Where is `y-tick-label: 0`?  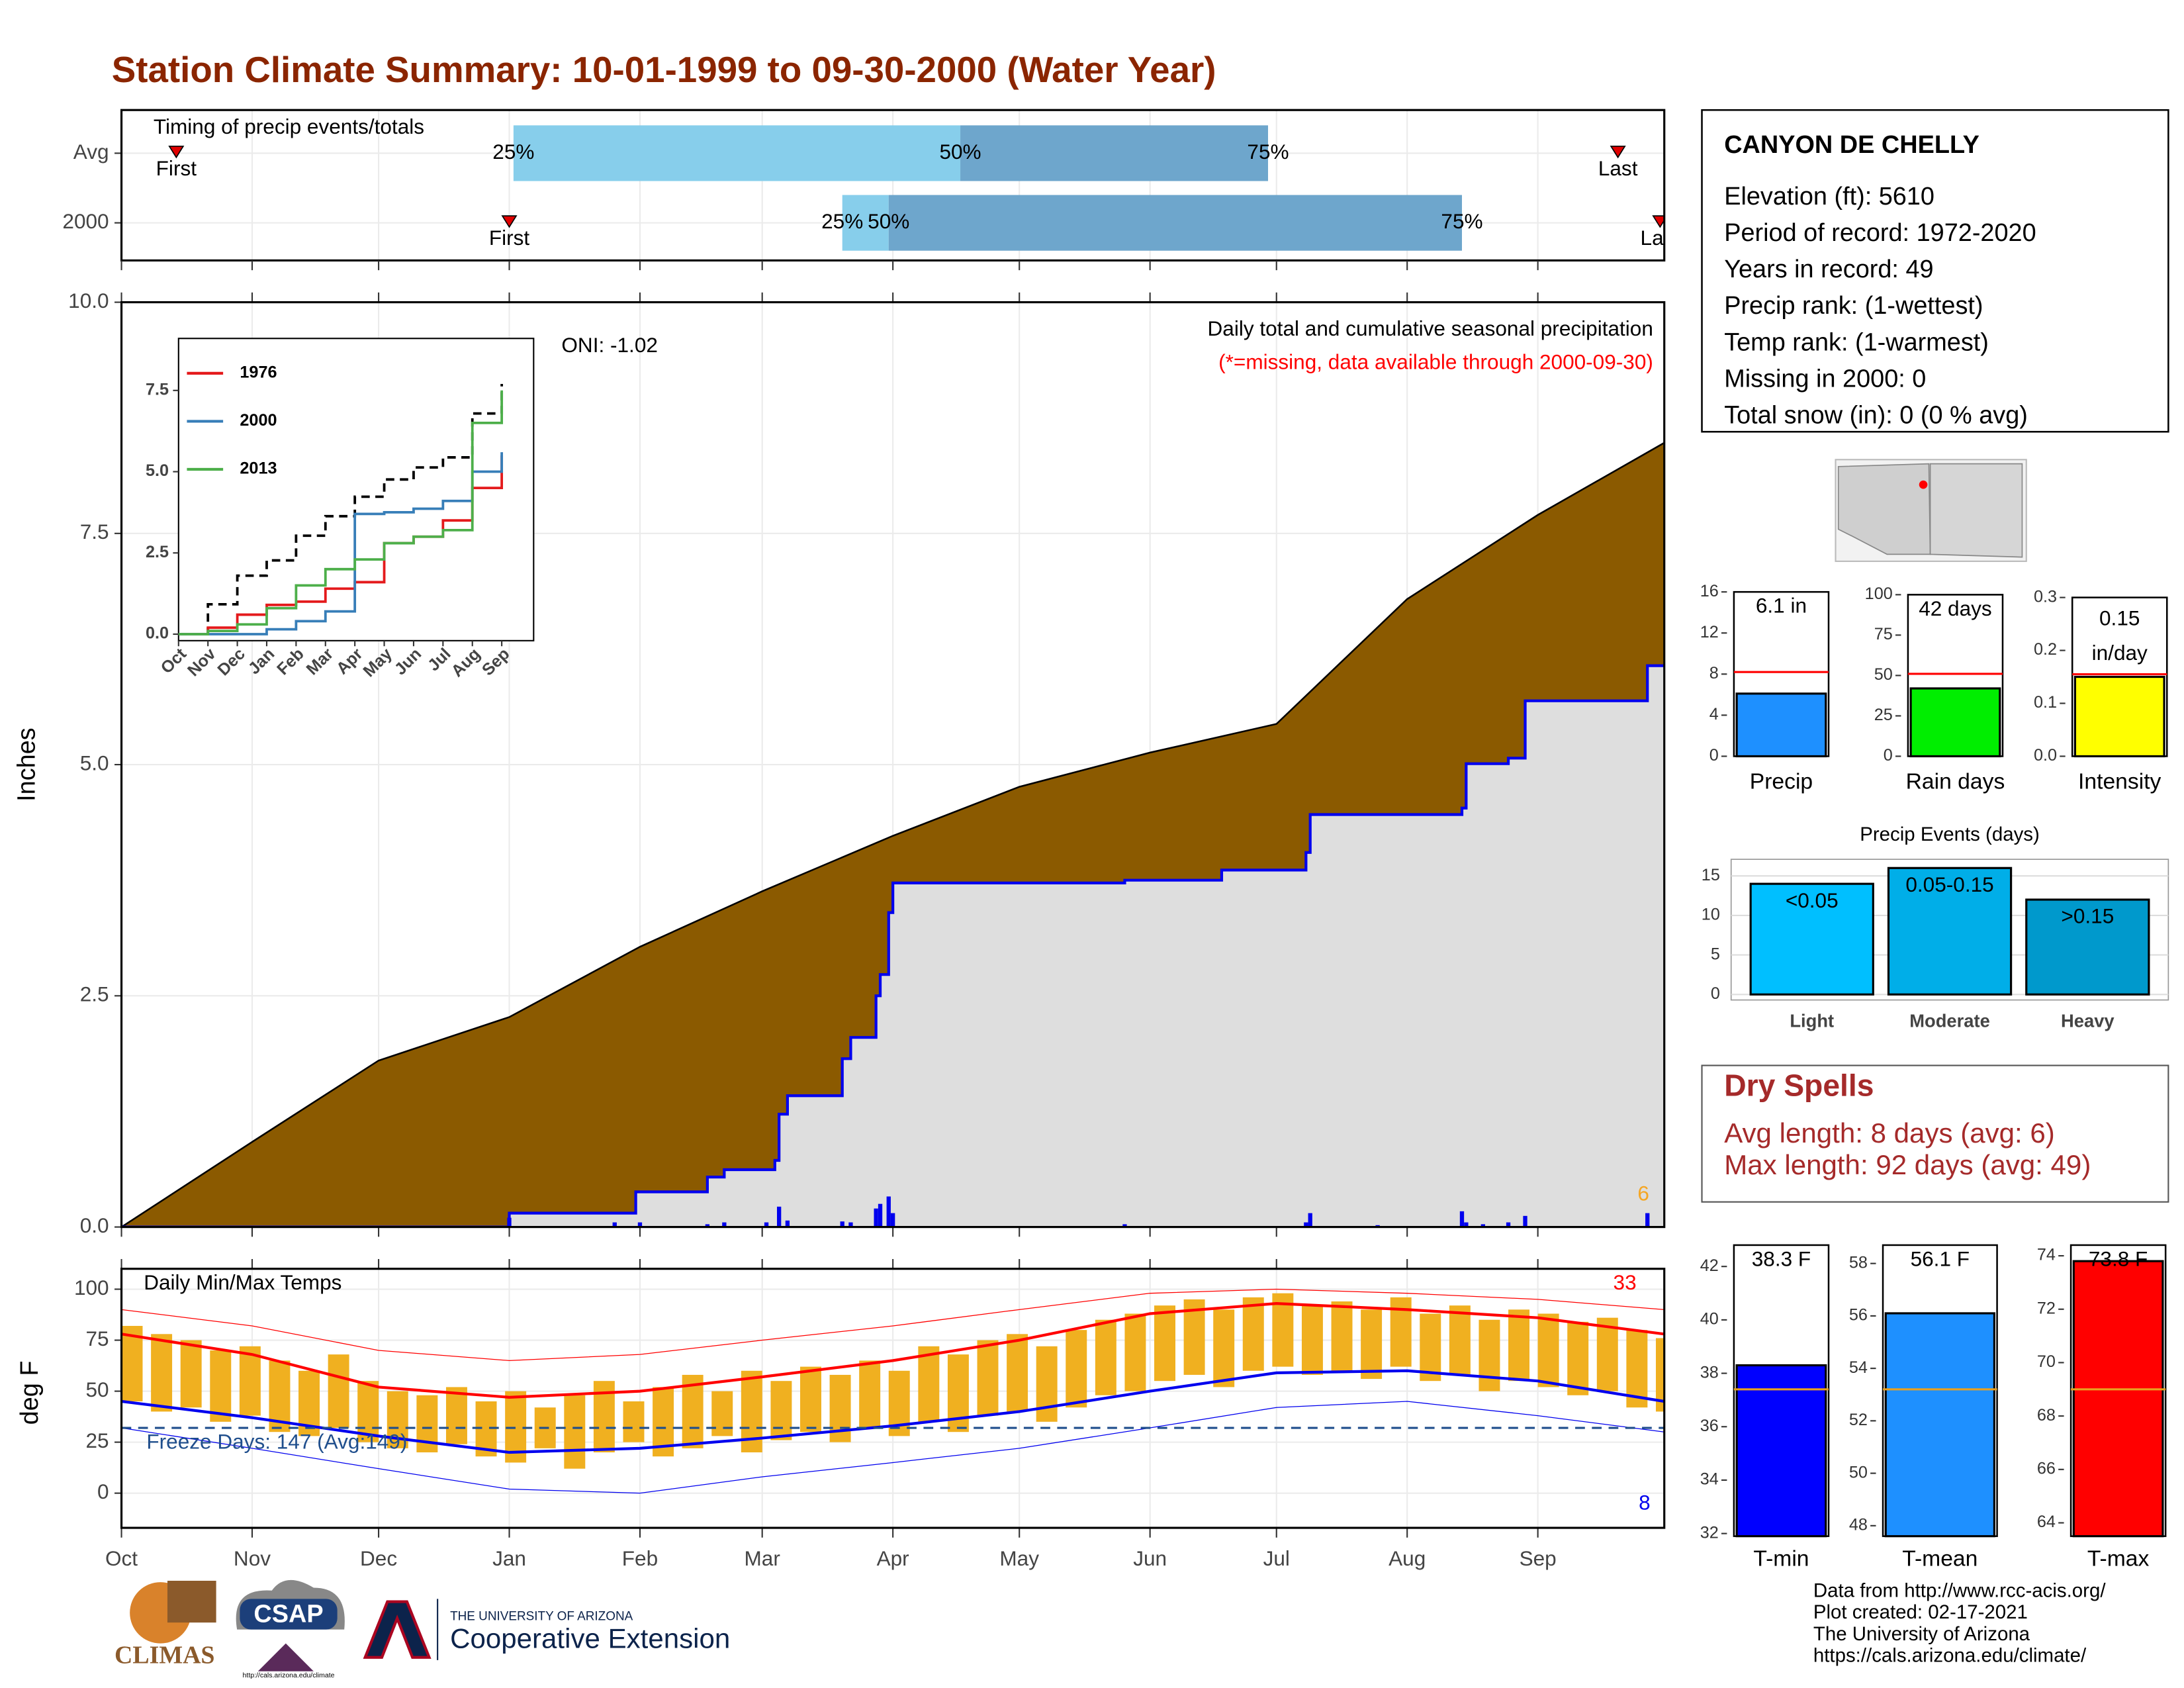
y-tick-label: 0 is located at coordinates (103, 1491).